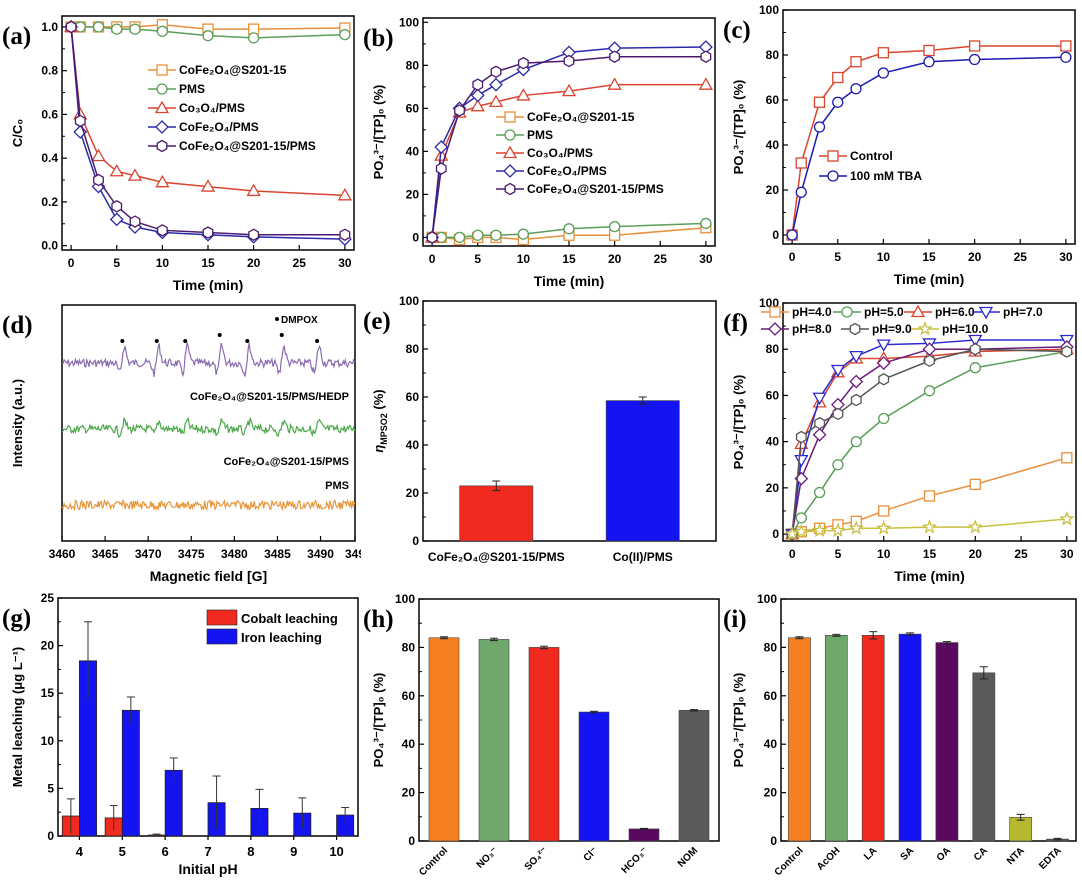 This screenshot has width=1082, height=884. Describe the element at coordinates (49, 114) in the screenshot. I see `y-tick-label: 0.6` at that location.